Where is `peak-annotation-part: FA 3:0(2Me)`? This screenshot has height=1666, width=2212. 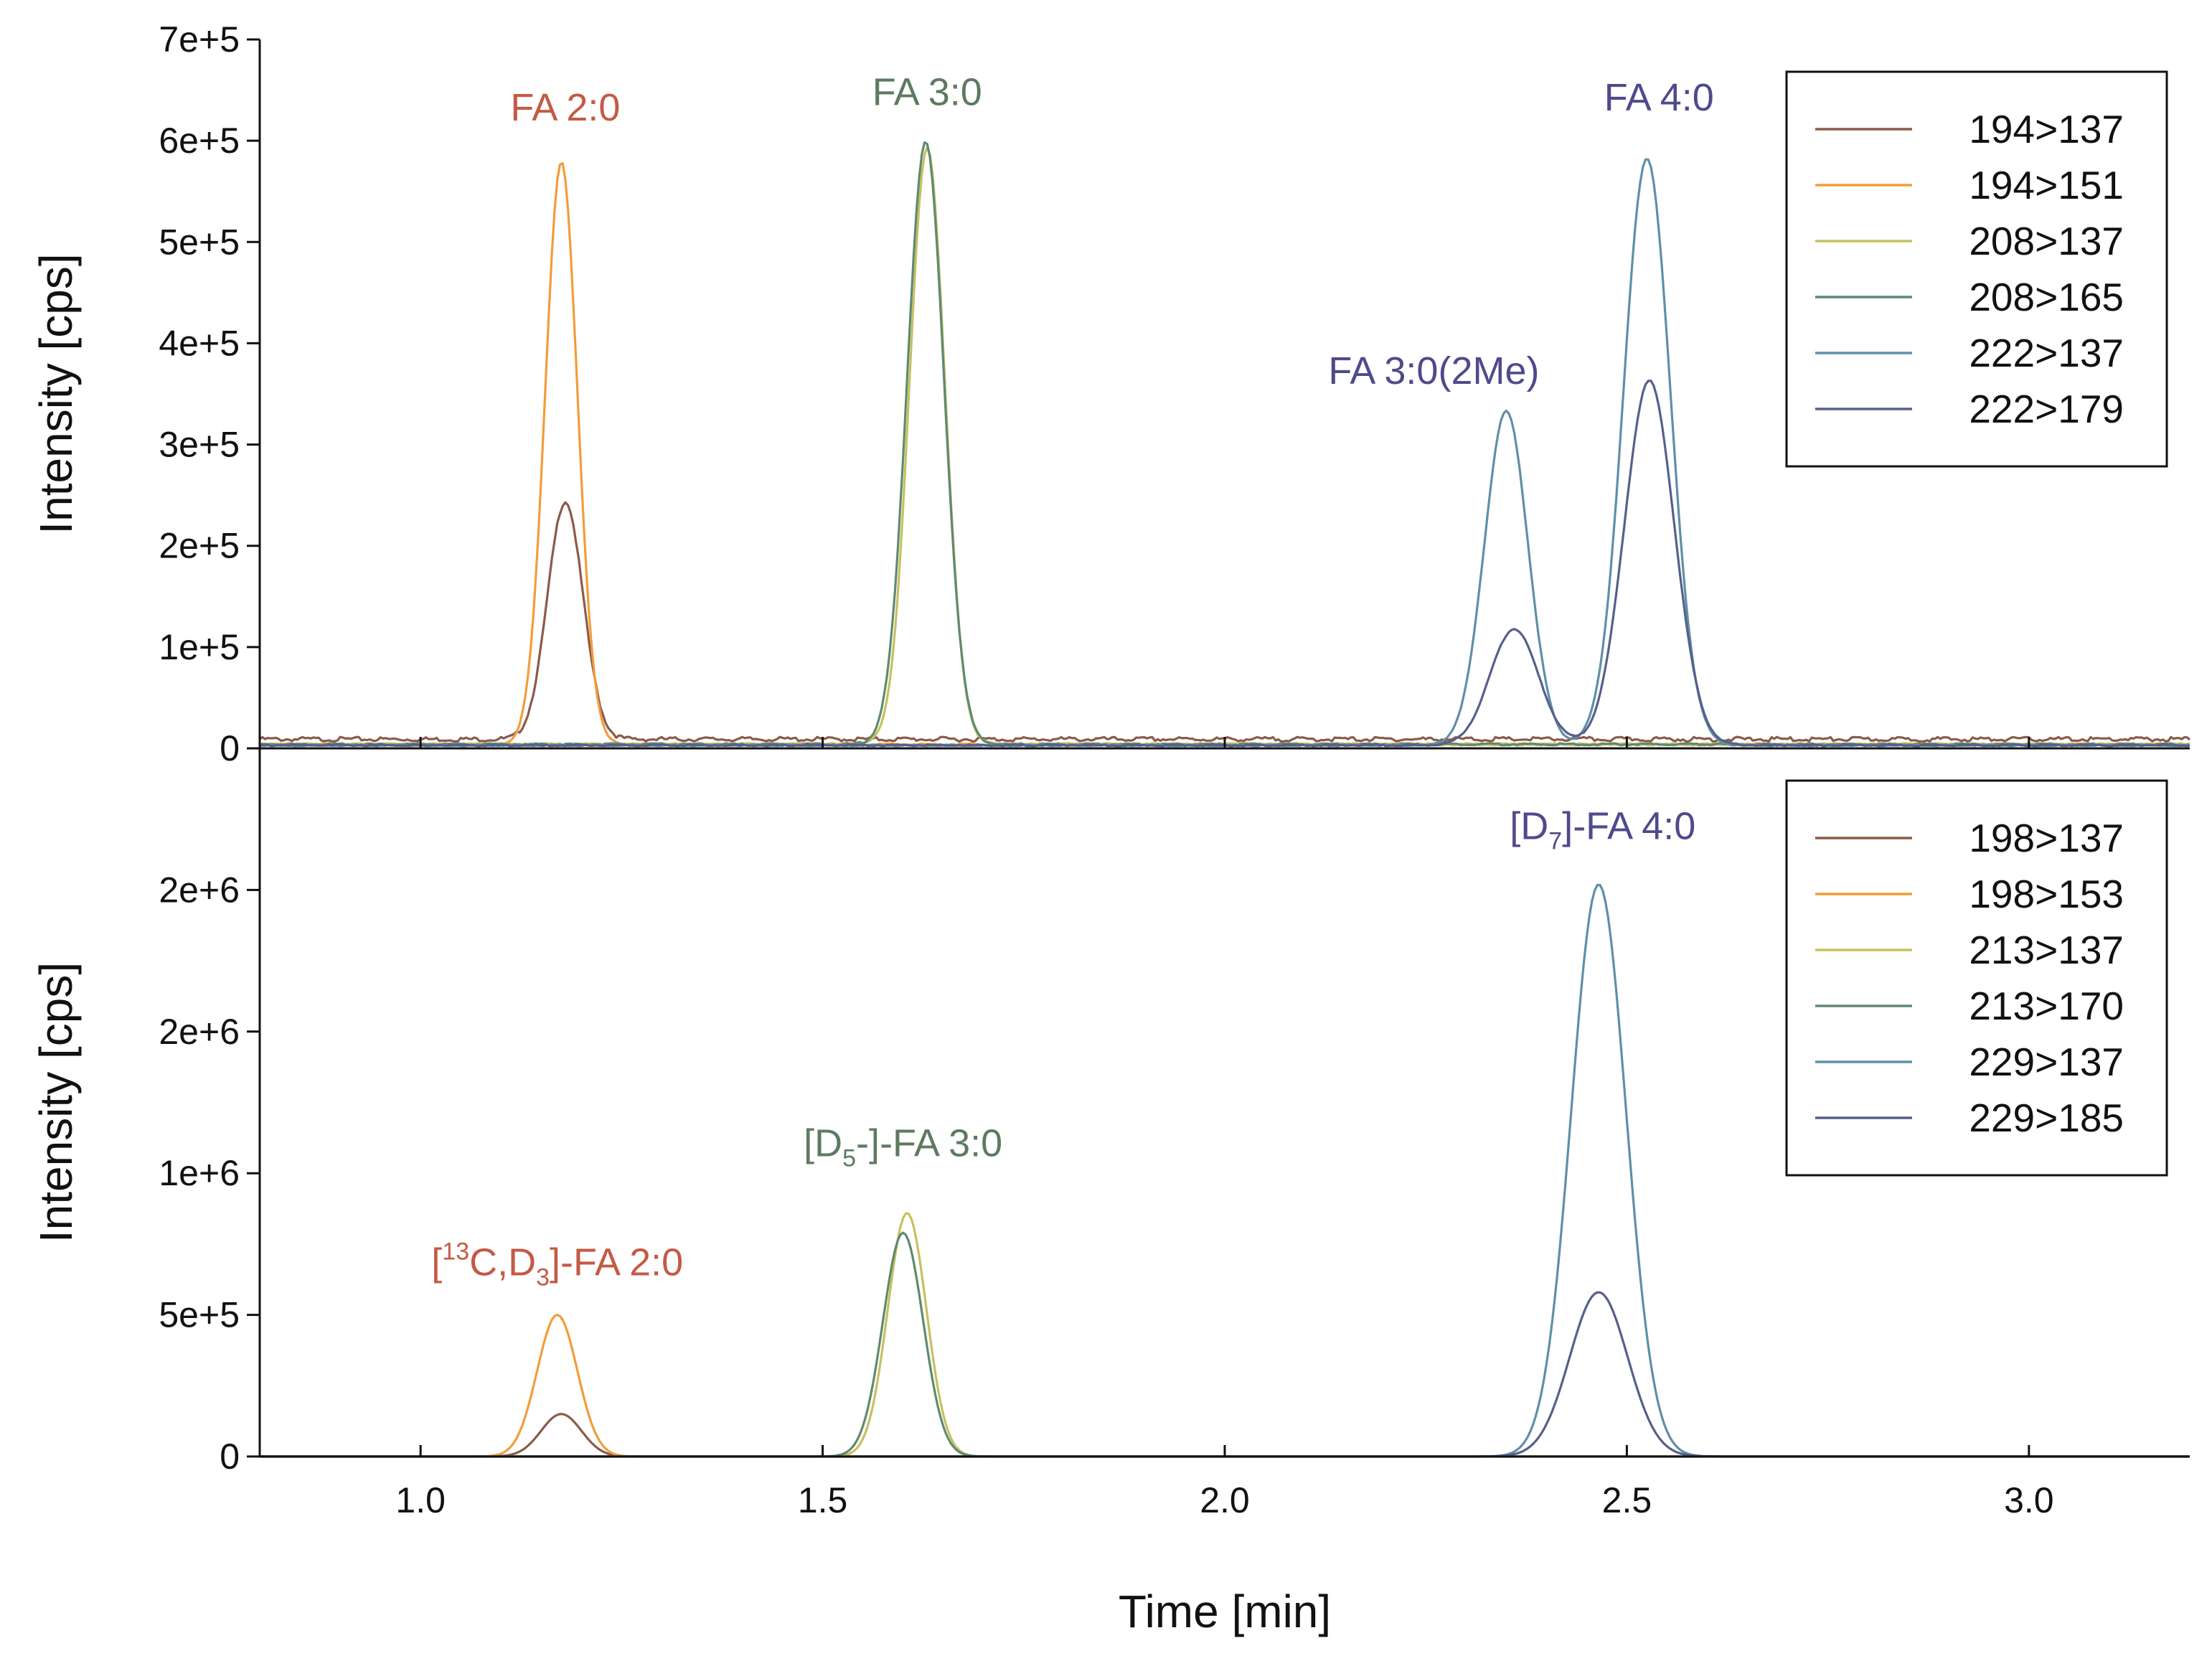 peak-annotation-part: FA 3:0(2Me) is located at coordinates (1434, 370).